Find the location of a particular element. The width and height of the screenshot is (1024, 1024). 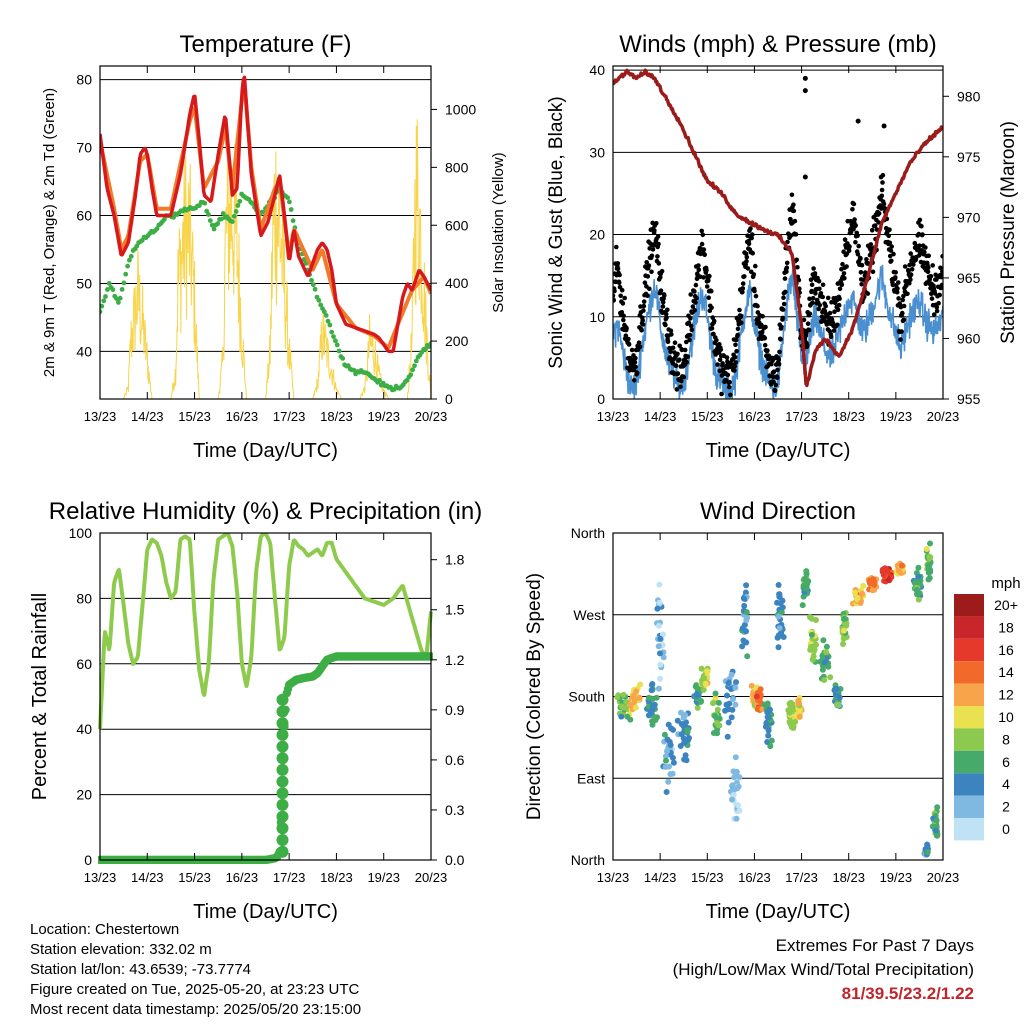

legend-label: 20+ is located at coordinates (1006, 605).